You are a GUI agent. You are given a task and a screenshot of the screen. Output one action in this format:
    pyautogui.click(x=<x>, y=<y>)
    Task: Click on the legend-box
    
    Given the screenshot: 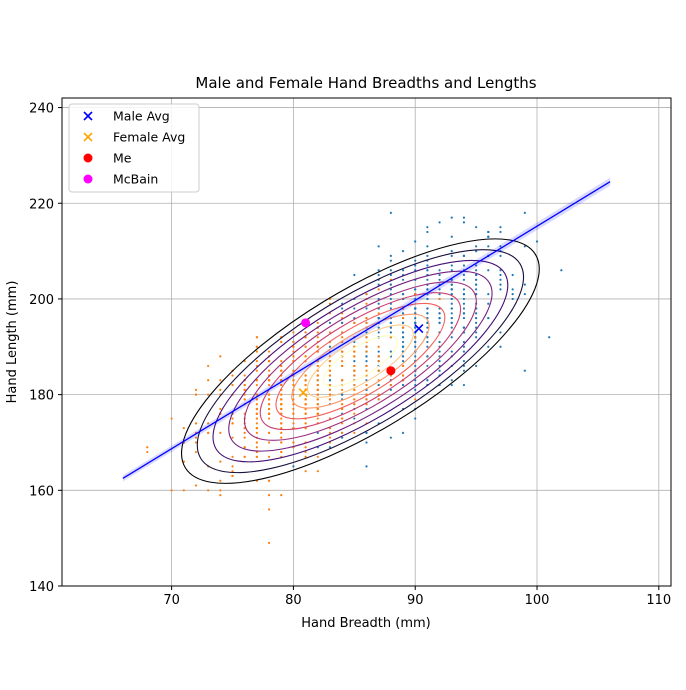 What is the action you would take?
    pyautogui.click(x=134, y=148)
    